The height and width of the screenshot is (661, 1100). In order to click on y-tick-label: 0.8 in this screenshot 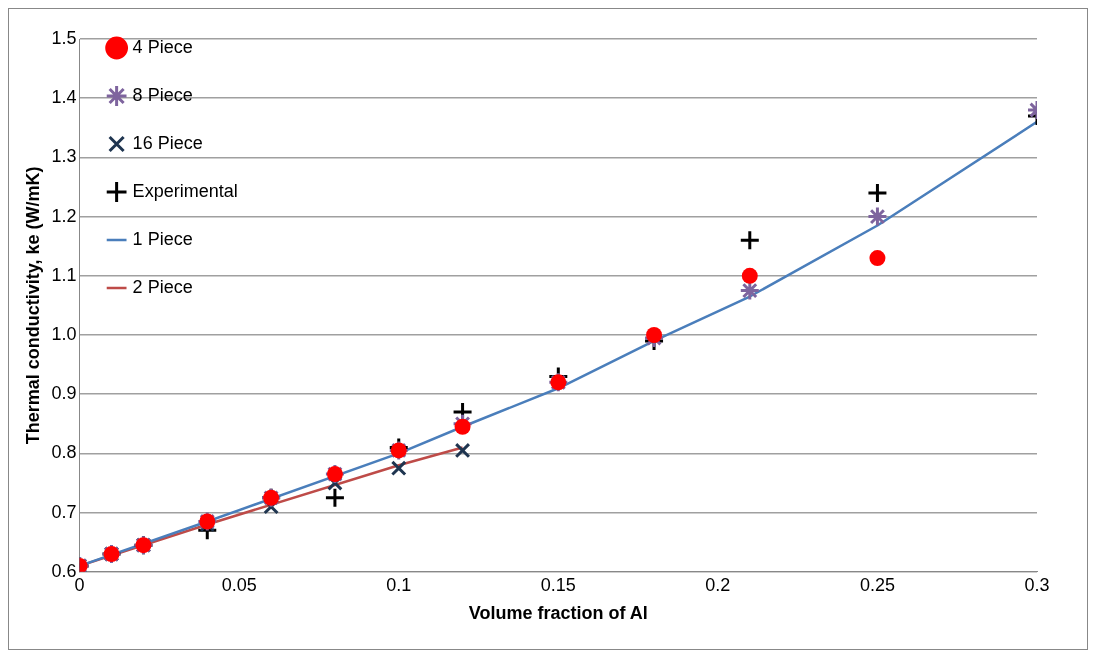, I will do `click(64, 452)`.